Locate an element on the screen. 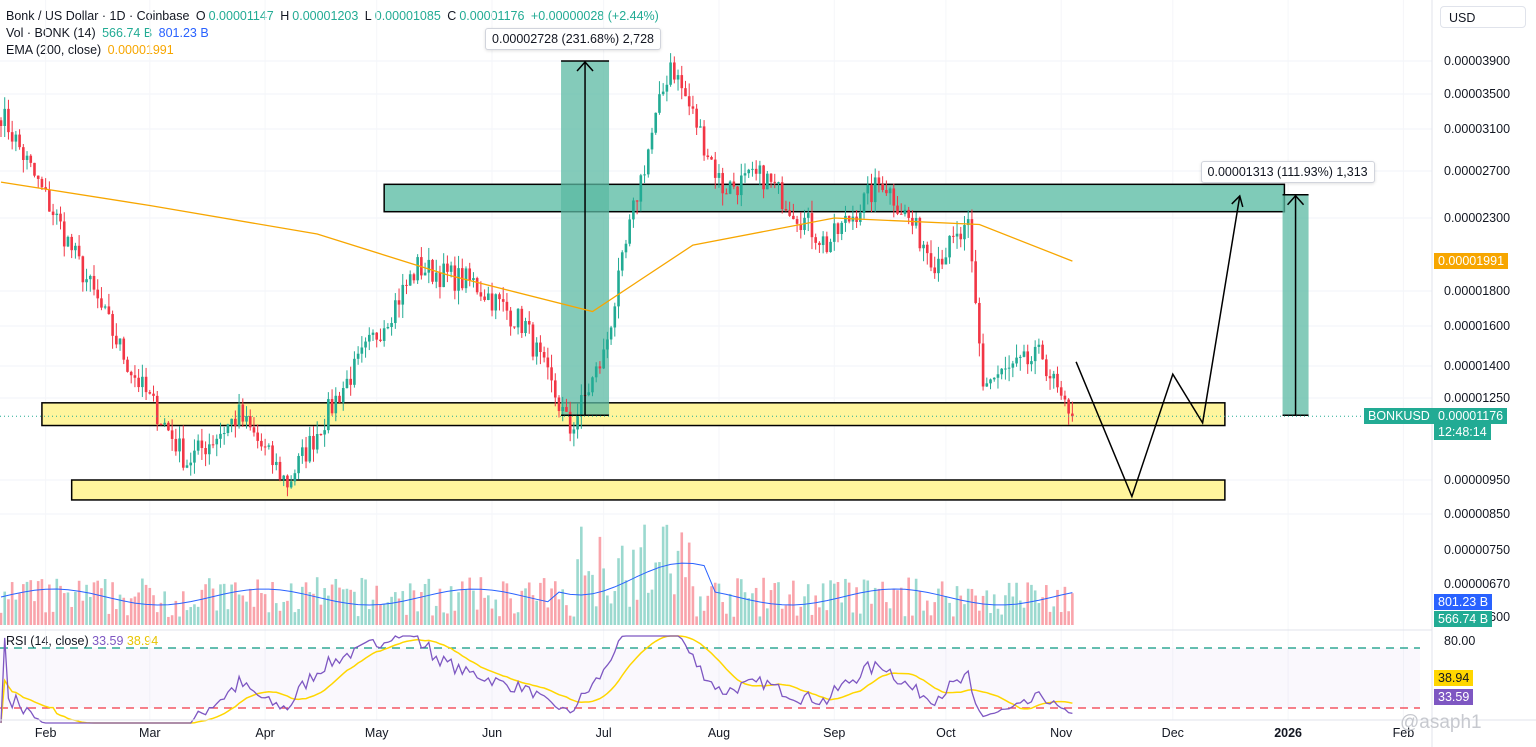  y-tick-label: 0.00003900 is located at coordinates (1477, 61).